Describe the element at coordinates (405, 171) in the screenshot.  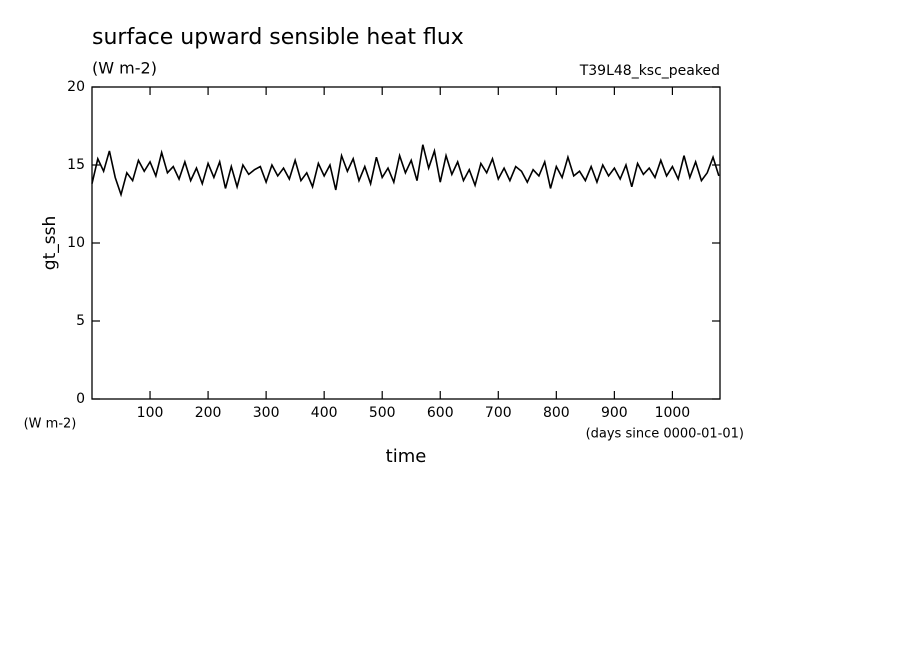
I see `data-line` at that location.